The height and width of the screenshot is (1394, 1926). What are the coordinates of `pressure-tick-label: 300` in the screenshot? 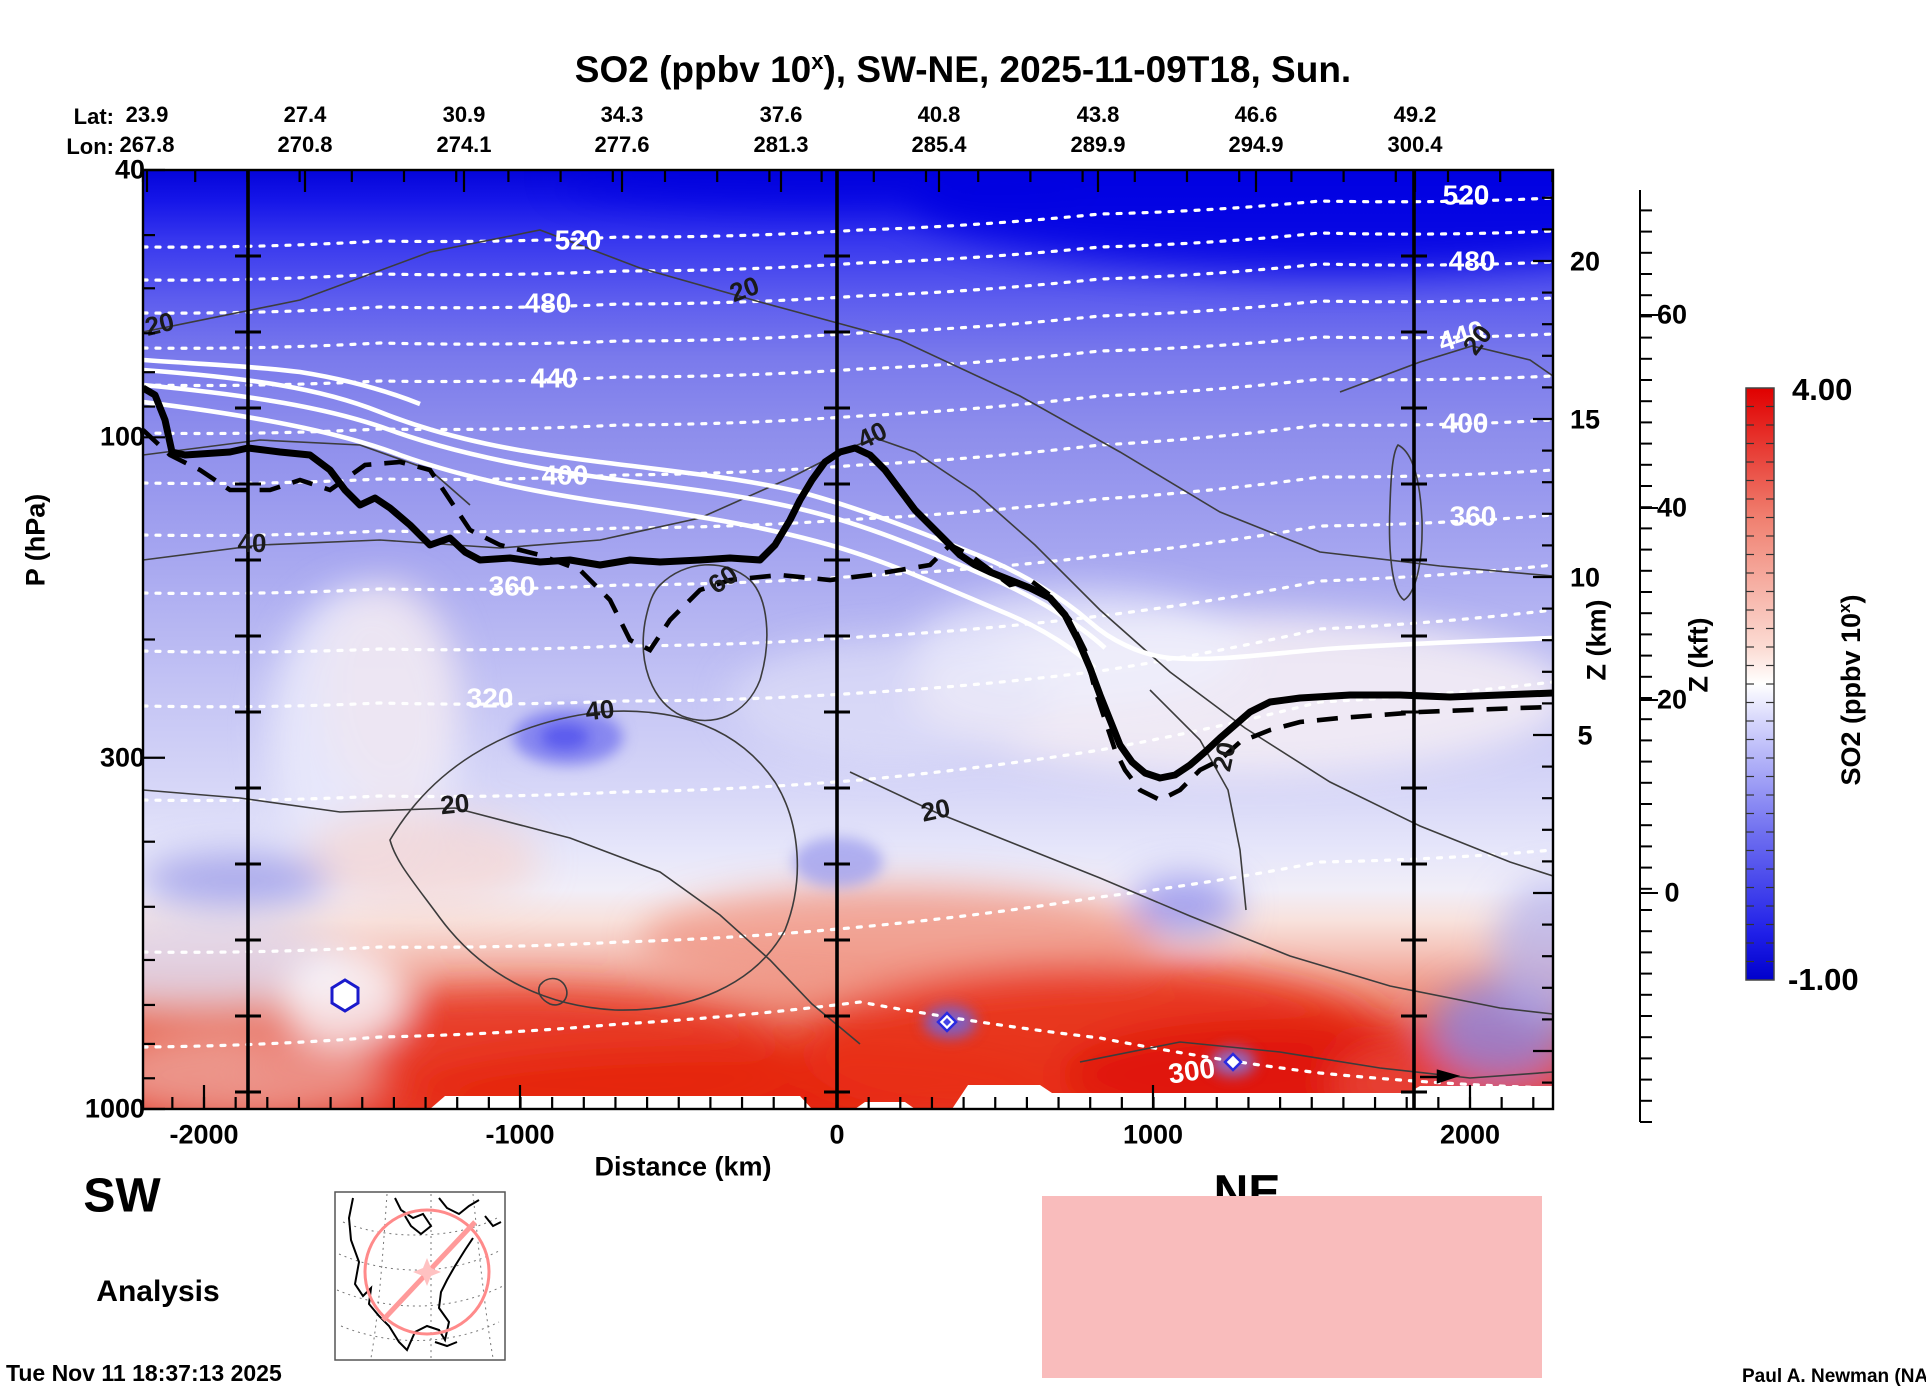 It's located at (122, 757).